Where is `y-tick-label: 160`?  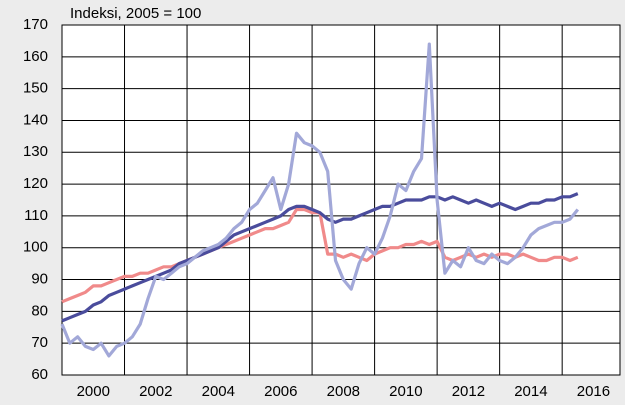
y-tick-label: 160 is located at coordinates (35, 56).